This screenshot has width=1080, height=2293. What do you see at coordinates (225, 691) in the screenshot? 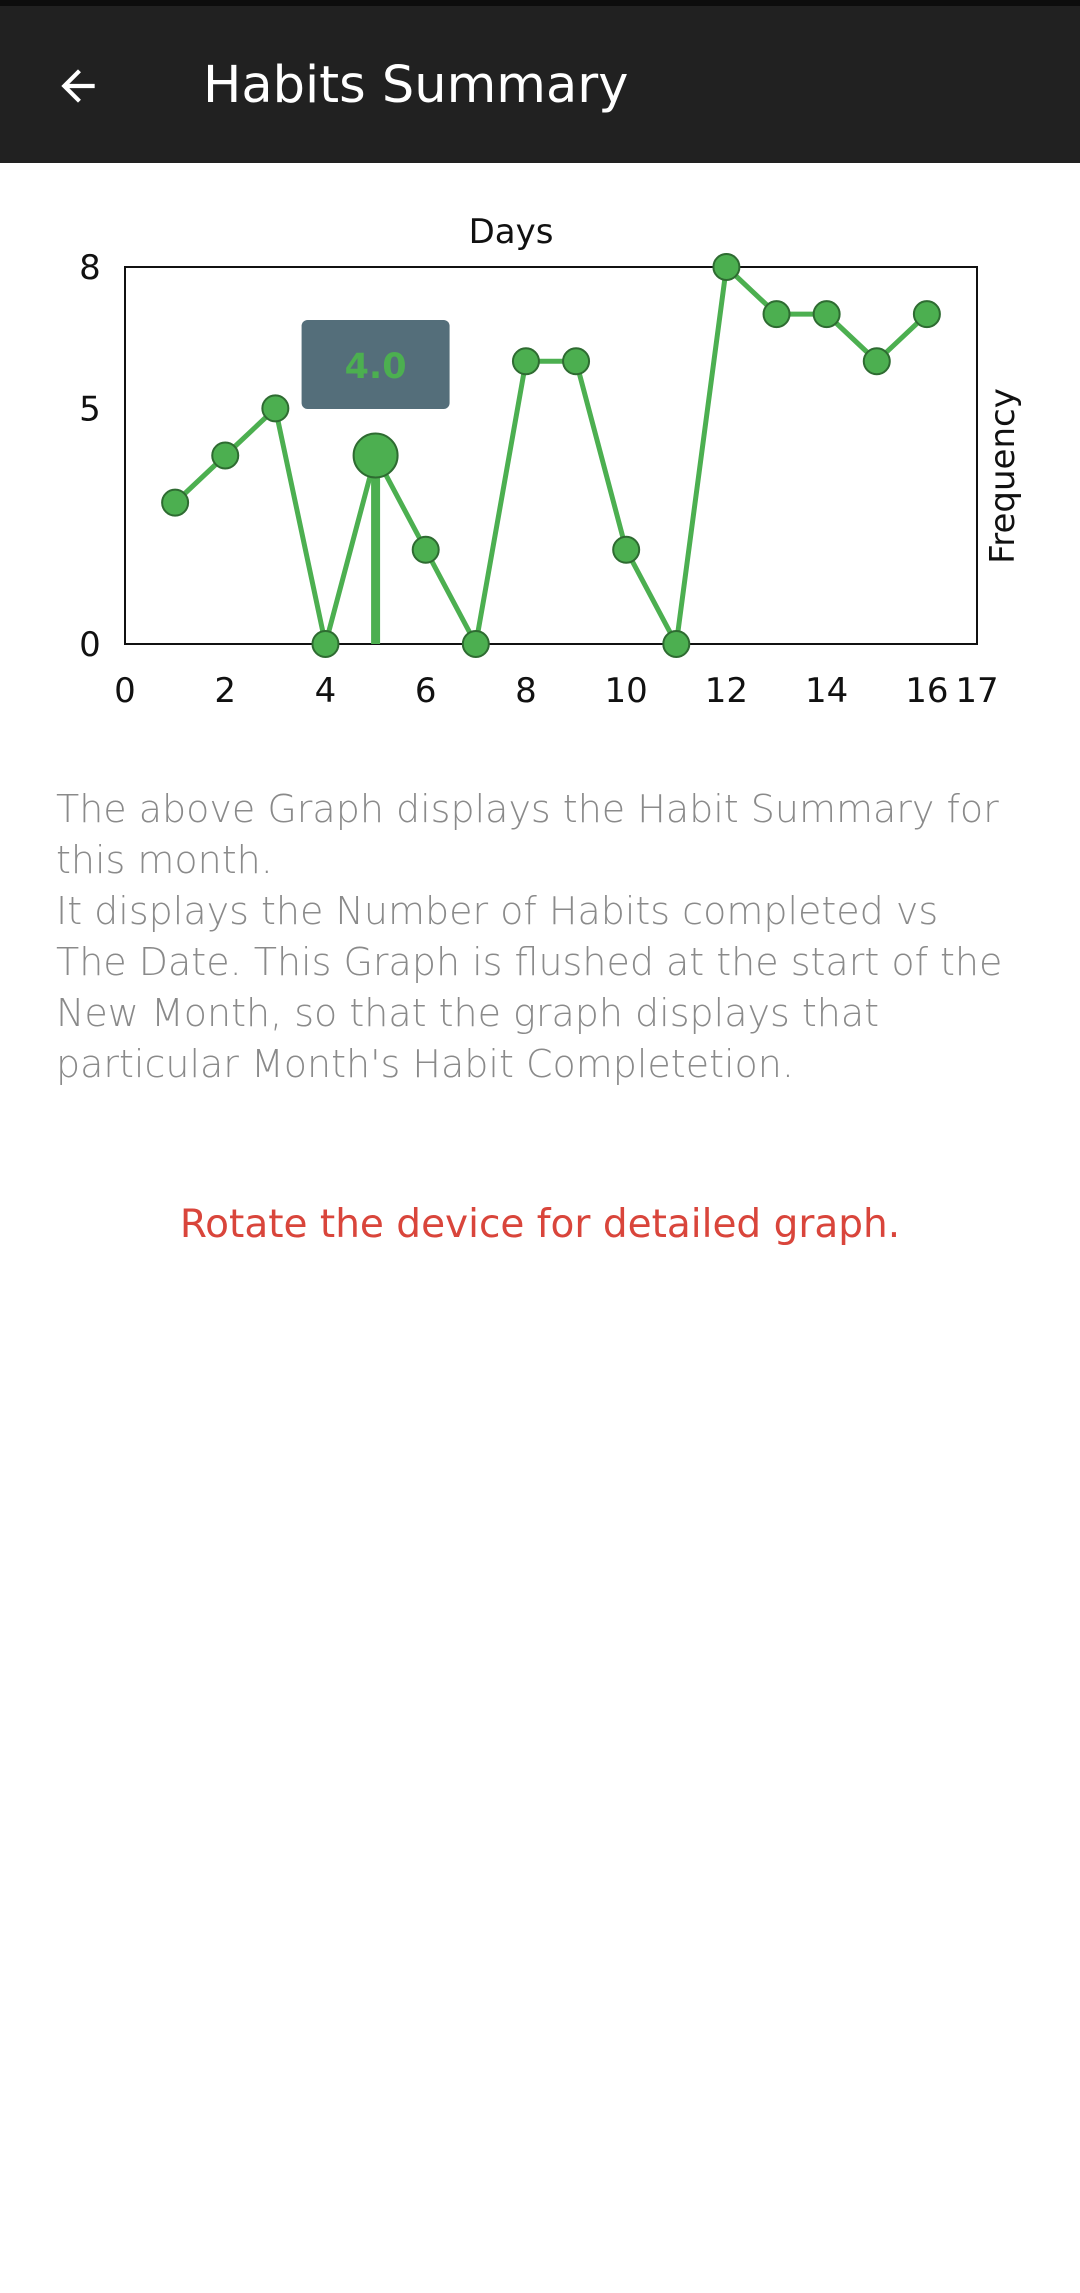
I see `x-tick-label: 2` at bounding box center [225, 691].